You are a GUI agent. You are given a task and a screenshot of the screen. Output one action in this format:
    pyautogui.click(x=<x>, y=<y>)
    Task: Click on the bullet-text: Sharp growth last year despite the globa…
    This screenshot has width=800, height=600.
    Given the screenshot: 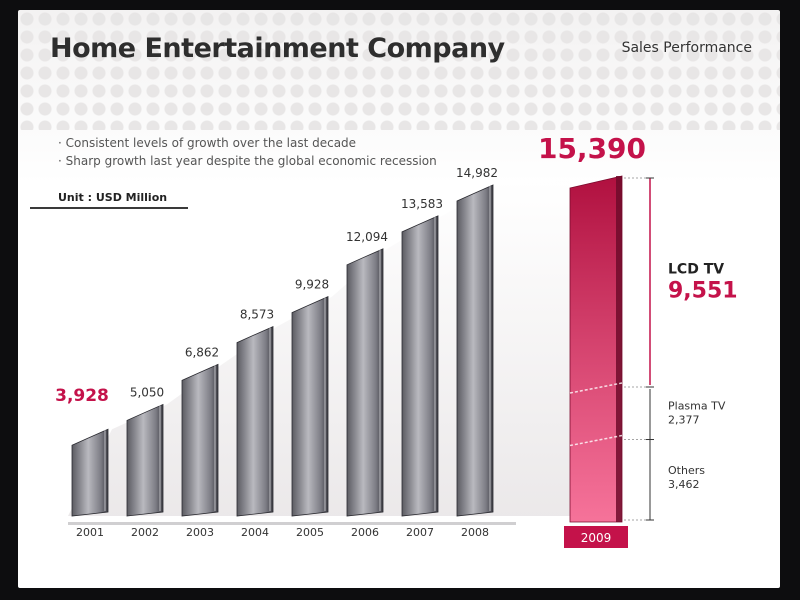 What is the action you would take?
    pyautogui.click(x=251, y=161)
    